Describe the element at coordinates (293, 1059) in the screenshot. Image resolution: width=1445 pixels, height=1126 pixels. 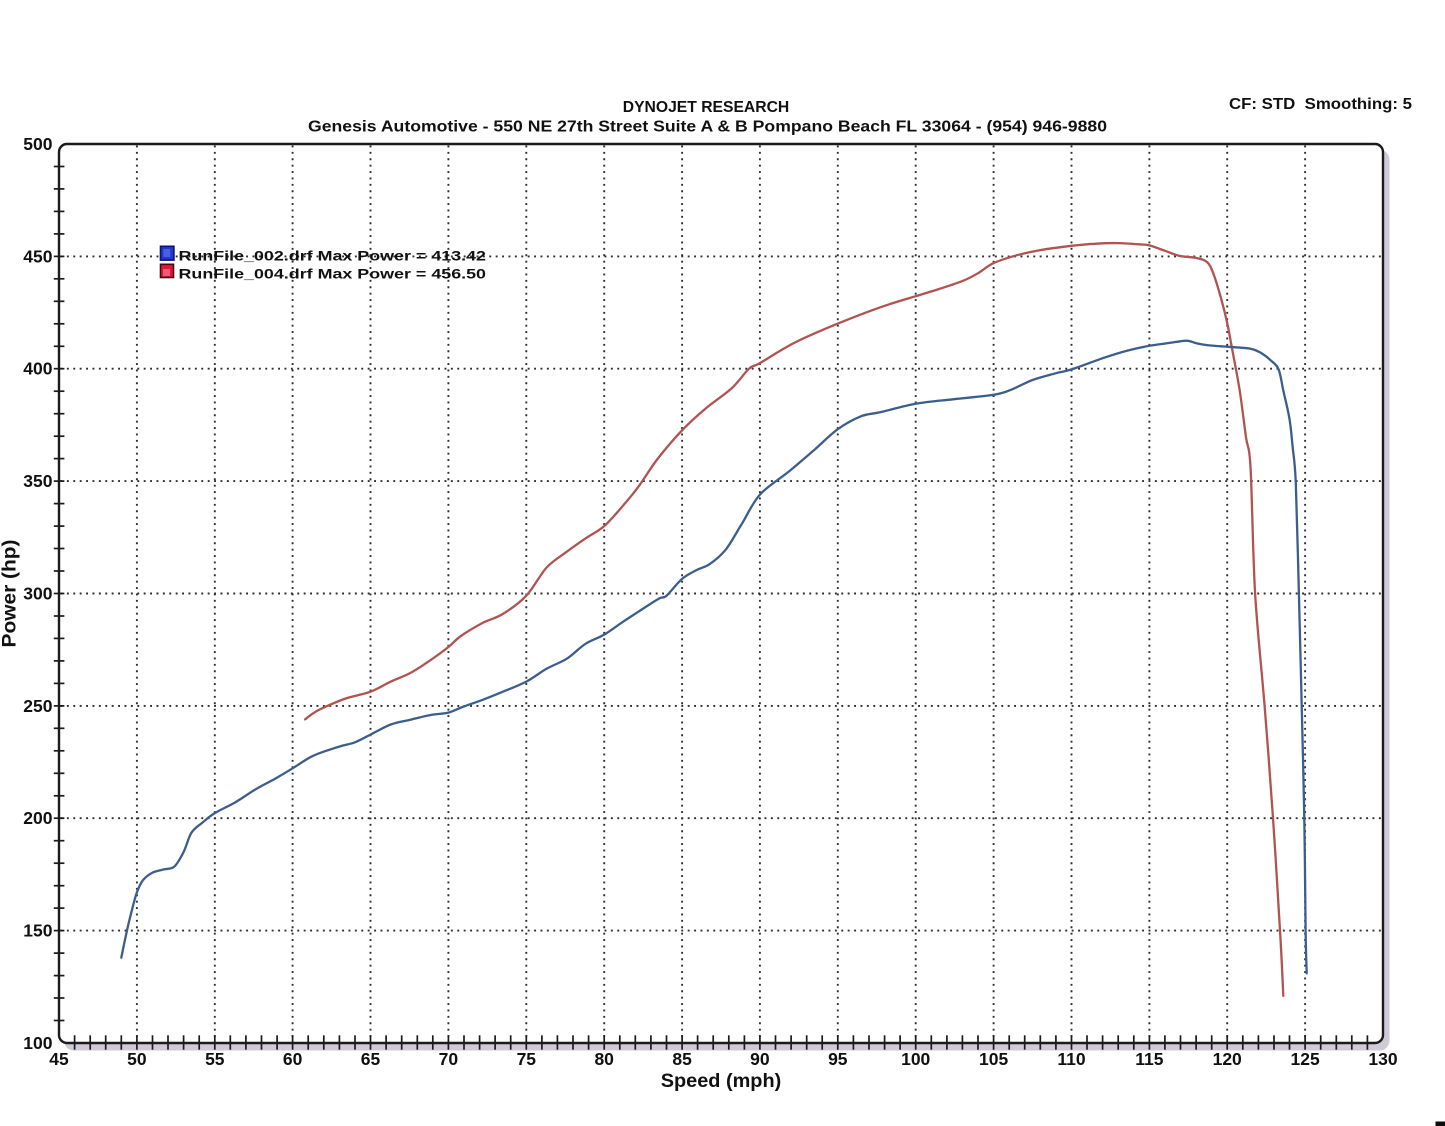
I see `svg-text: 60` at that location.